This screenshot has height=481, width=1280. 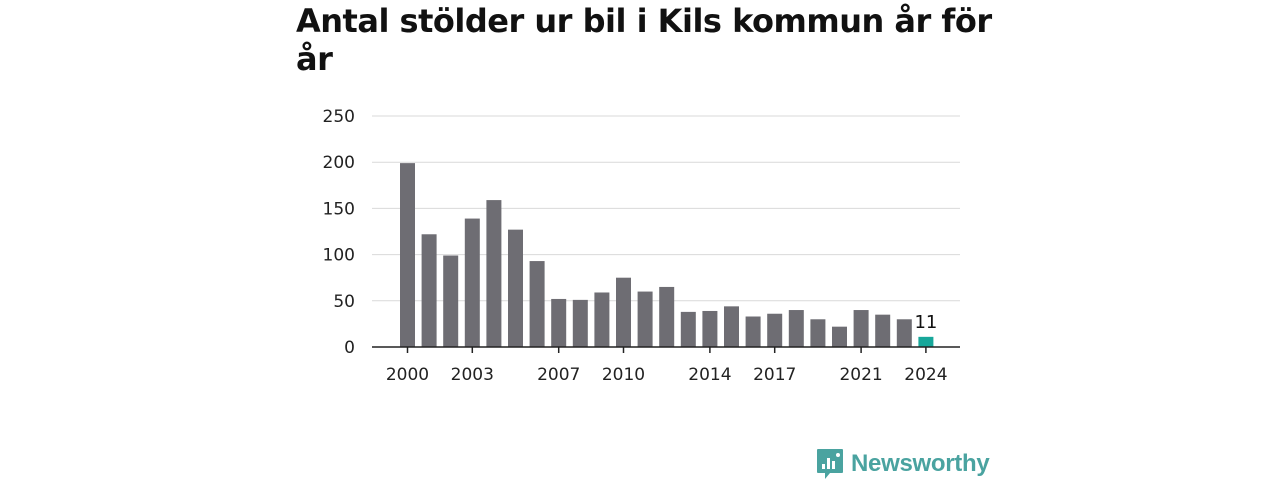 I want to click on y-tick-label-100: 100, so click(x=339, y=256).